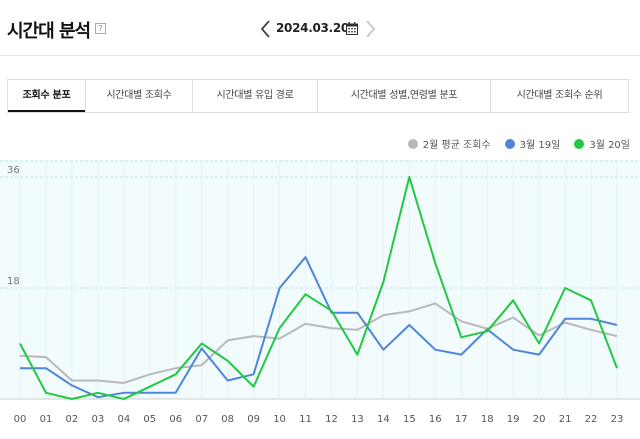 The width and height of the screenshot is (640, 439). I want to click on x-tick-label: 09, so click(253, 419).